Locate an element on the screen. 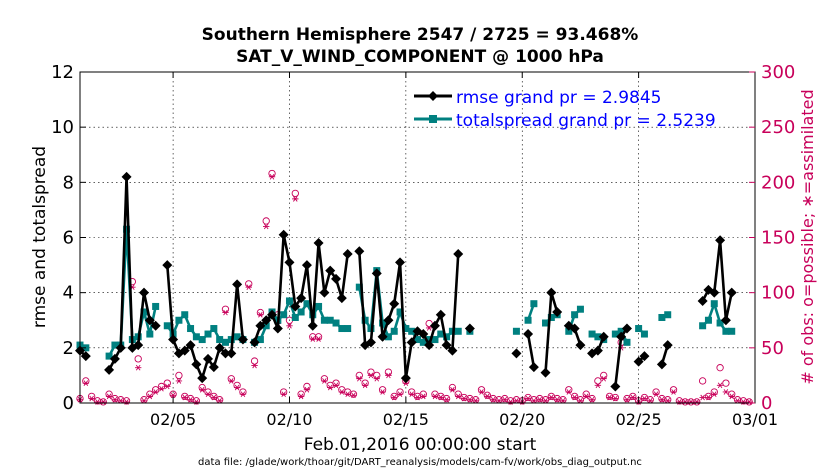 The image size is (840, 473). x-tick-label: 02/05 is located at coordinates (173, 419).